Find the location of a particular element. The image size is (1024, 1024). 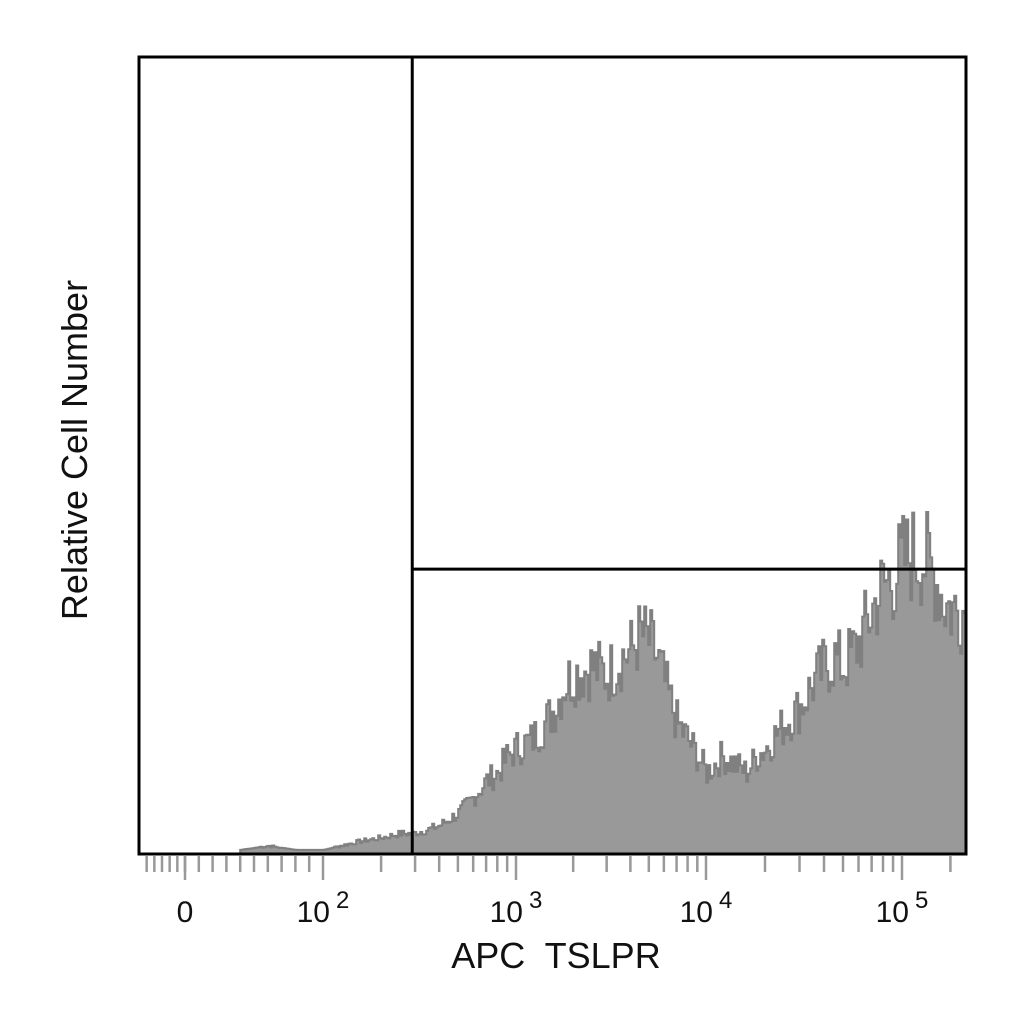

x-tick-label: 10 4 is located at coordinates (706, 908).